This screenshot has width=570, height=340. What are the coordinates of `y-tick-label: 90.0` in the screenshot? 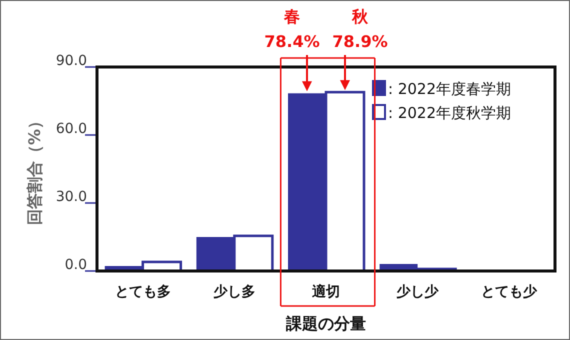 It's located at (71, 61).